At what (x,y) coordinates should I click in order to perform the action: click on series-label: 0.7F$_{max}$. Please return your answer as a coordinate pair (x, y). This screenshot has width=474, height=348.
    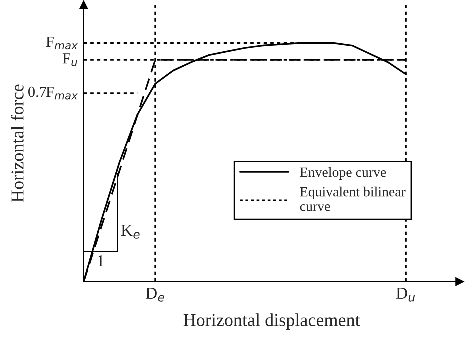
    Looking at the image, I should click on (53, 93).